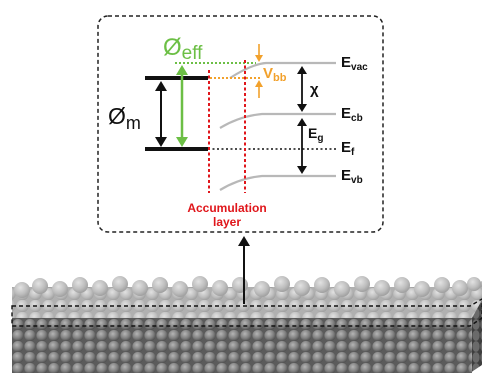 The image size is (482, 373). Describe the element at coordinates (244, 270) in the screenshot. I see `zoom-arrow` at that location.